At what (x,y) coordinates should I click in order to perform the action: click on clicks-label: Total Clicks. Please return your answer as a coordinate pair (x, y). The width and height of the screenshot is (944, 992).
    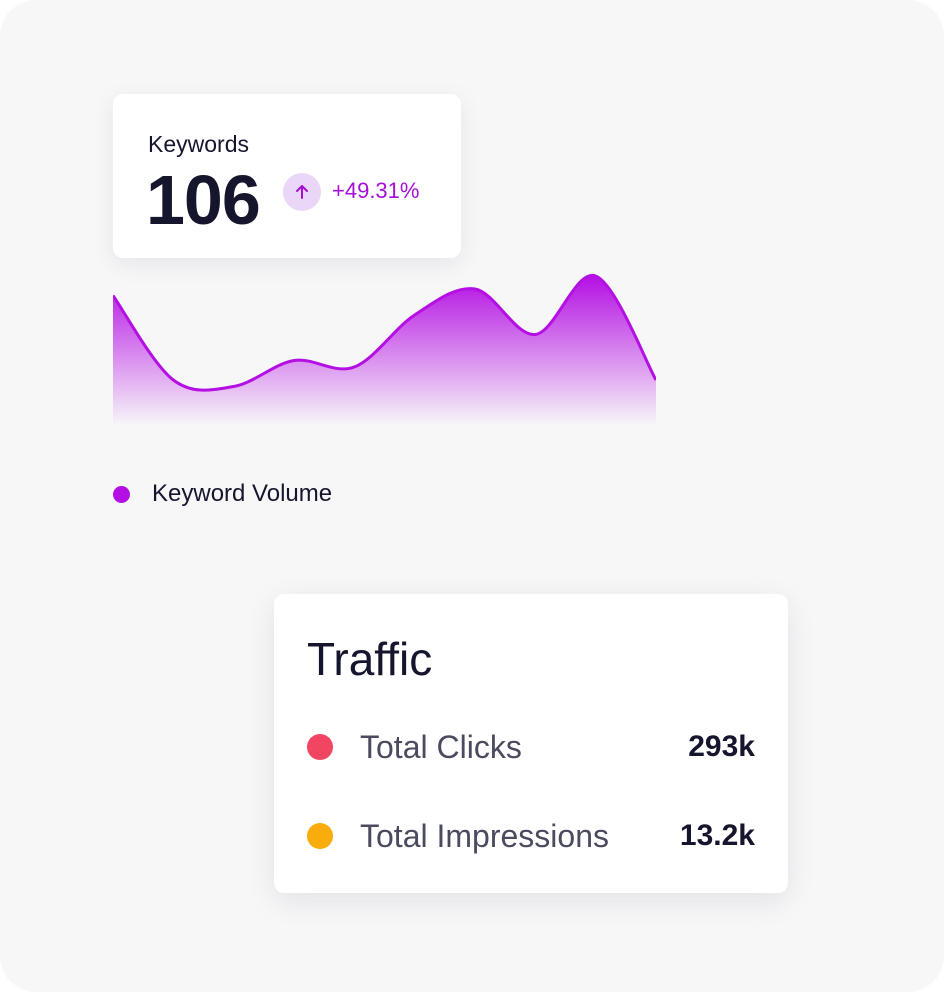
    Looking at the image, I should click on (441, 746).